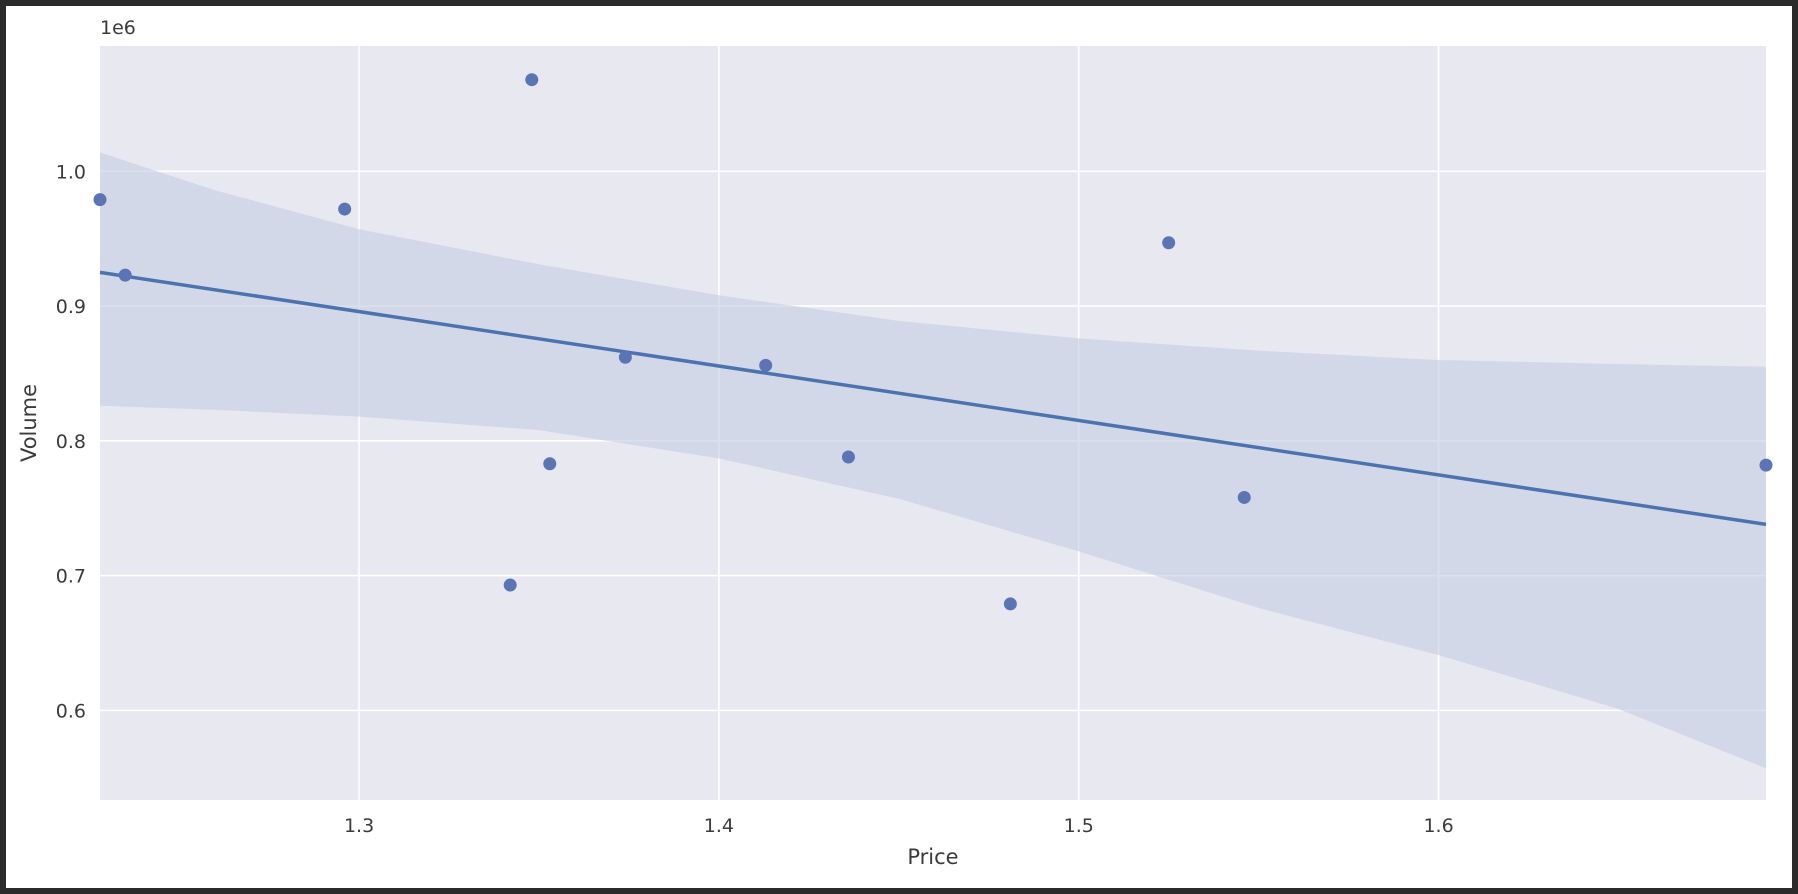 The width and height of the screenshot is (1798, 894). I want to click on x-tick-label: 1.5, so click(1079, 826).